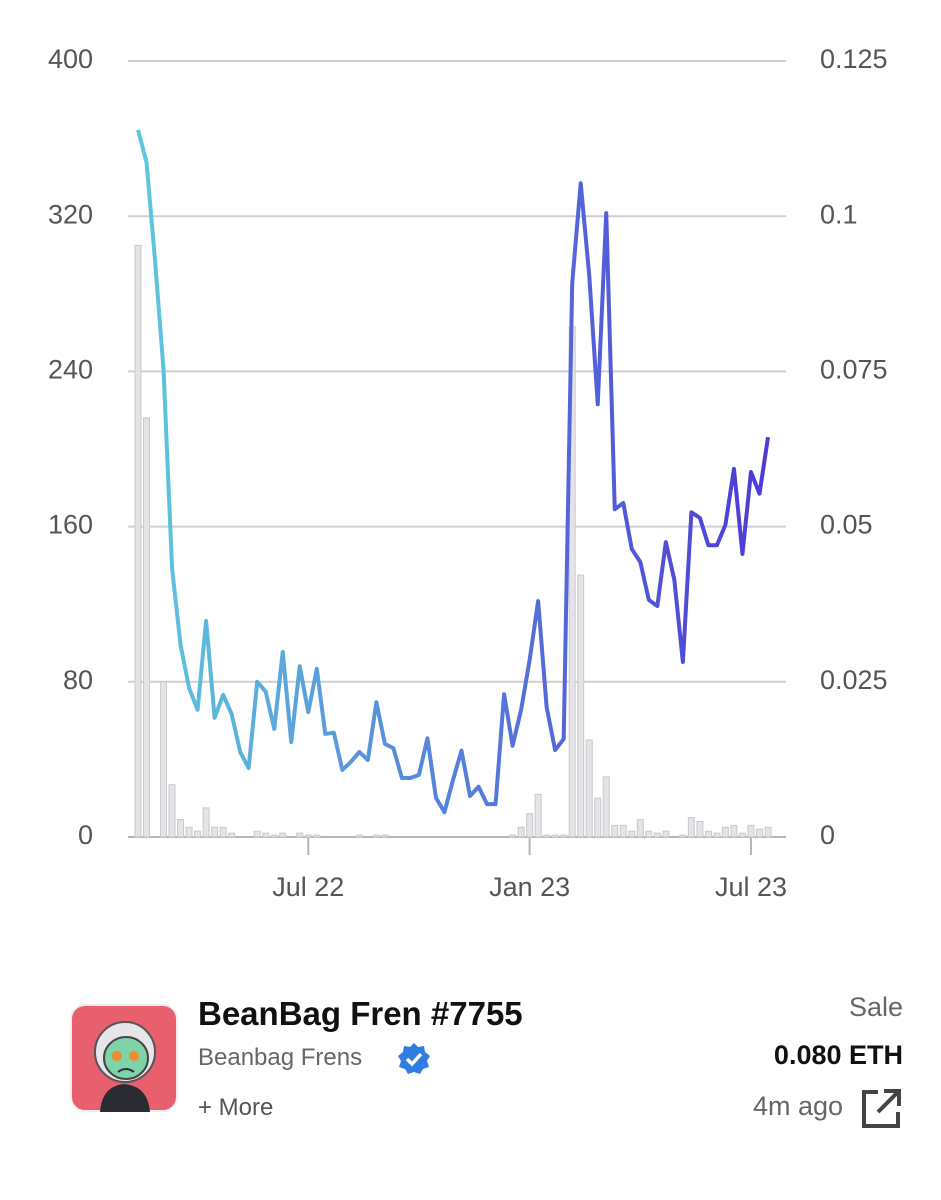  I want to click on y-tick-label: 240, so click(70, 370).